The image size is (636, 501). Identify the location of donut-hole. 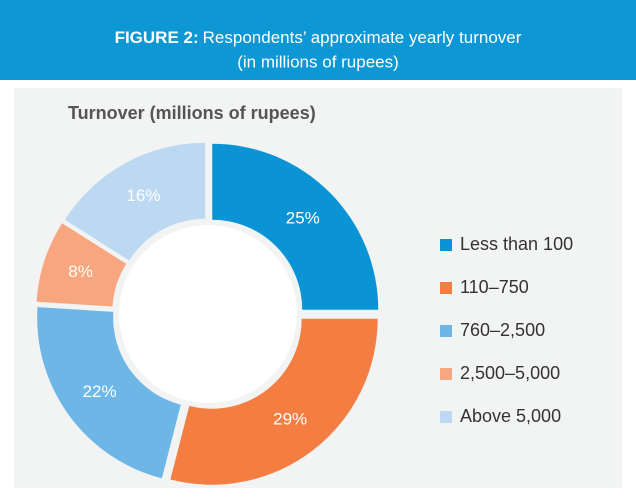
(208, 314).